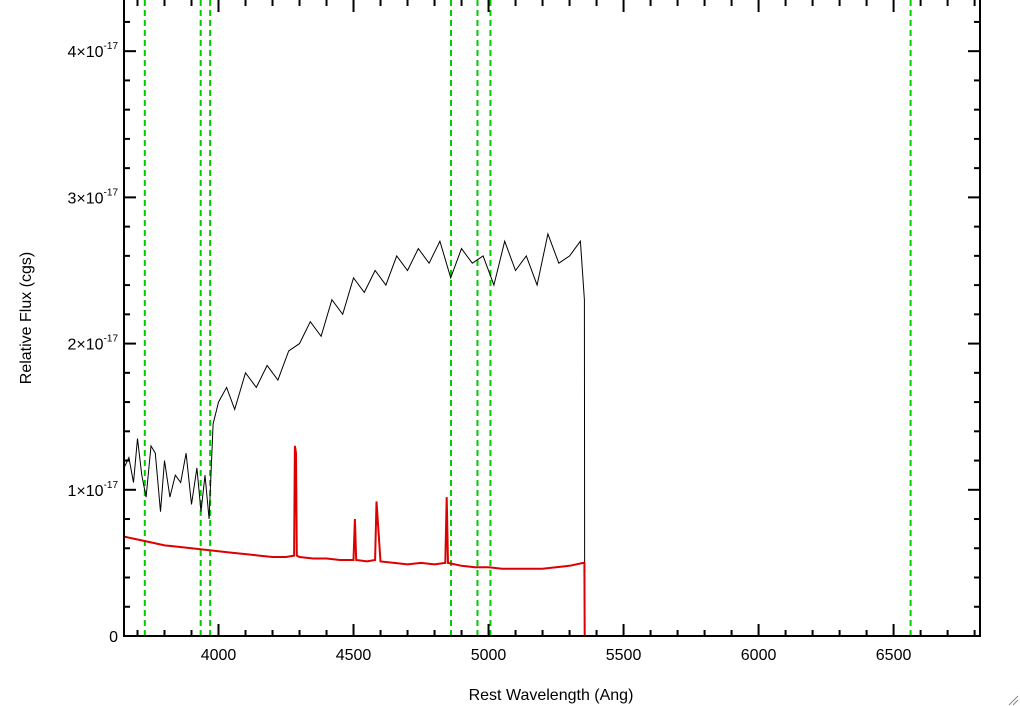 This screenshot has width=1020, height=706. Describe the element at coordinates (93, 490) in the screenshot. I see `y-tick-label: 1×10⁻¹⁷` at that location.